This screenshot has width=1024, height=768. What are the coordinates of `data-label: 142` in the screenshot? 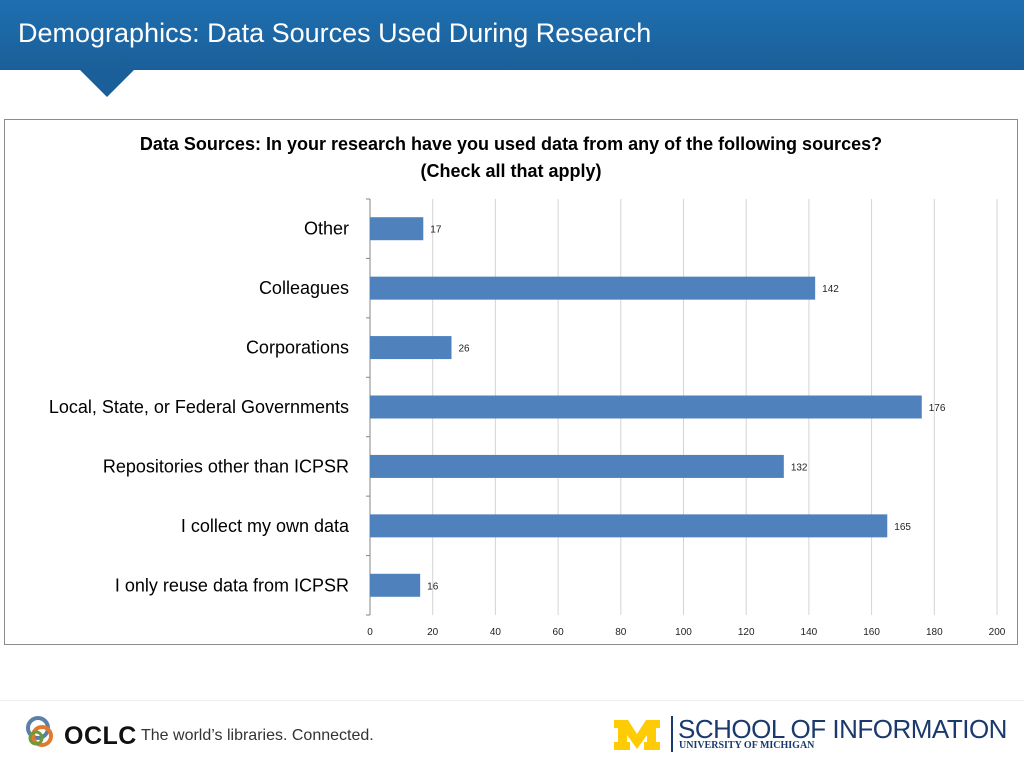 It's located at (830, 289).